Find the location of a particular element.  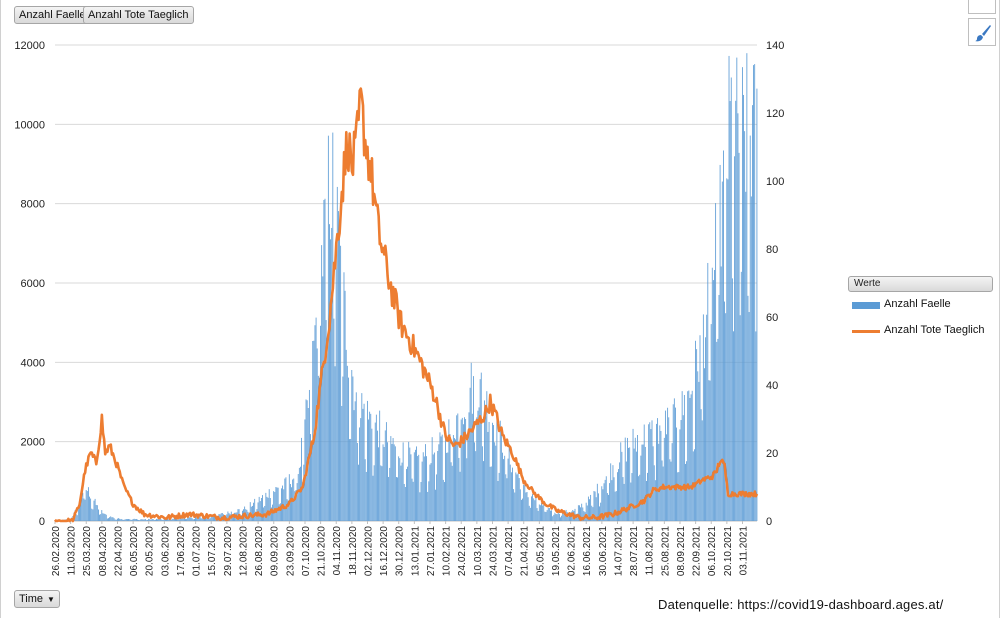

x-tick-label: 23.09.2020 is located at coordinates (290, 551).